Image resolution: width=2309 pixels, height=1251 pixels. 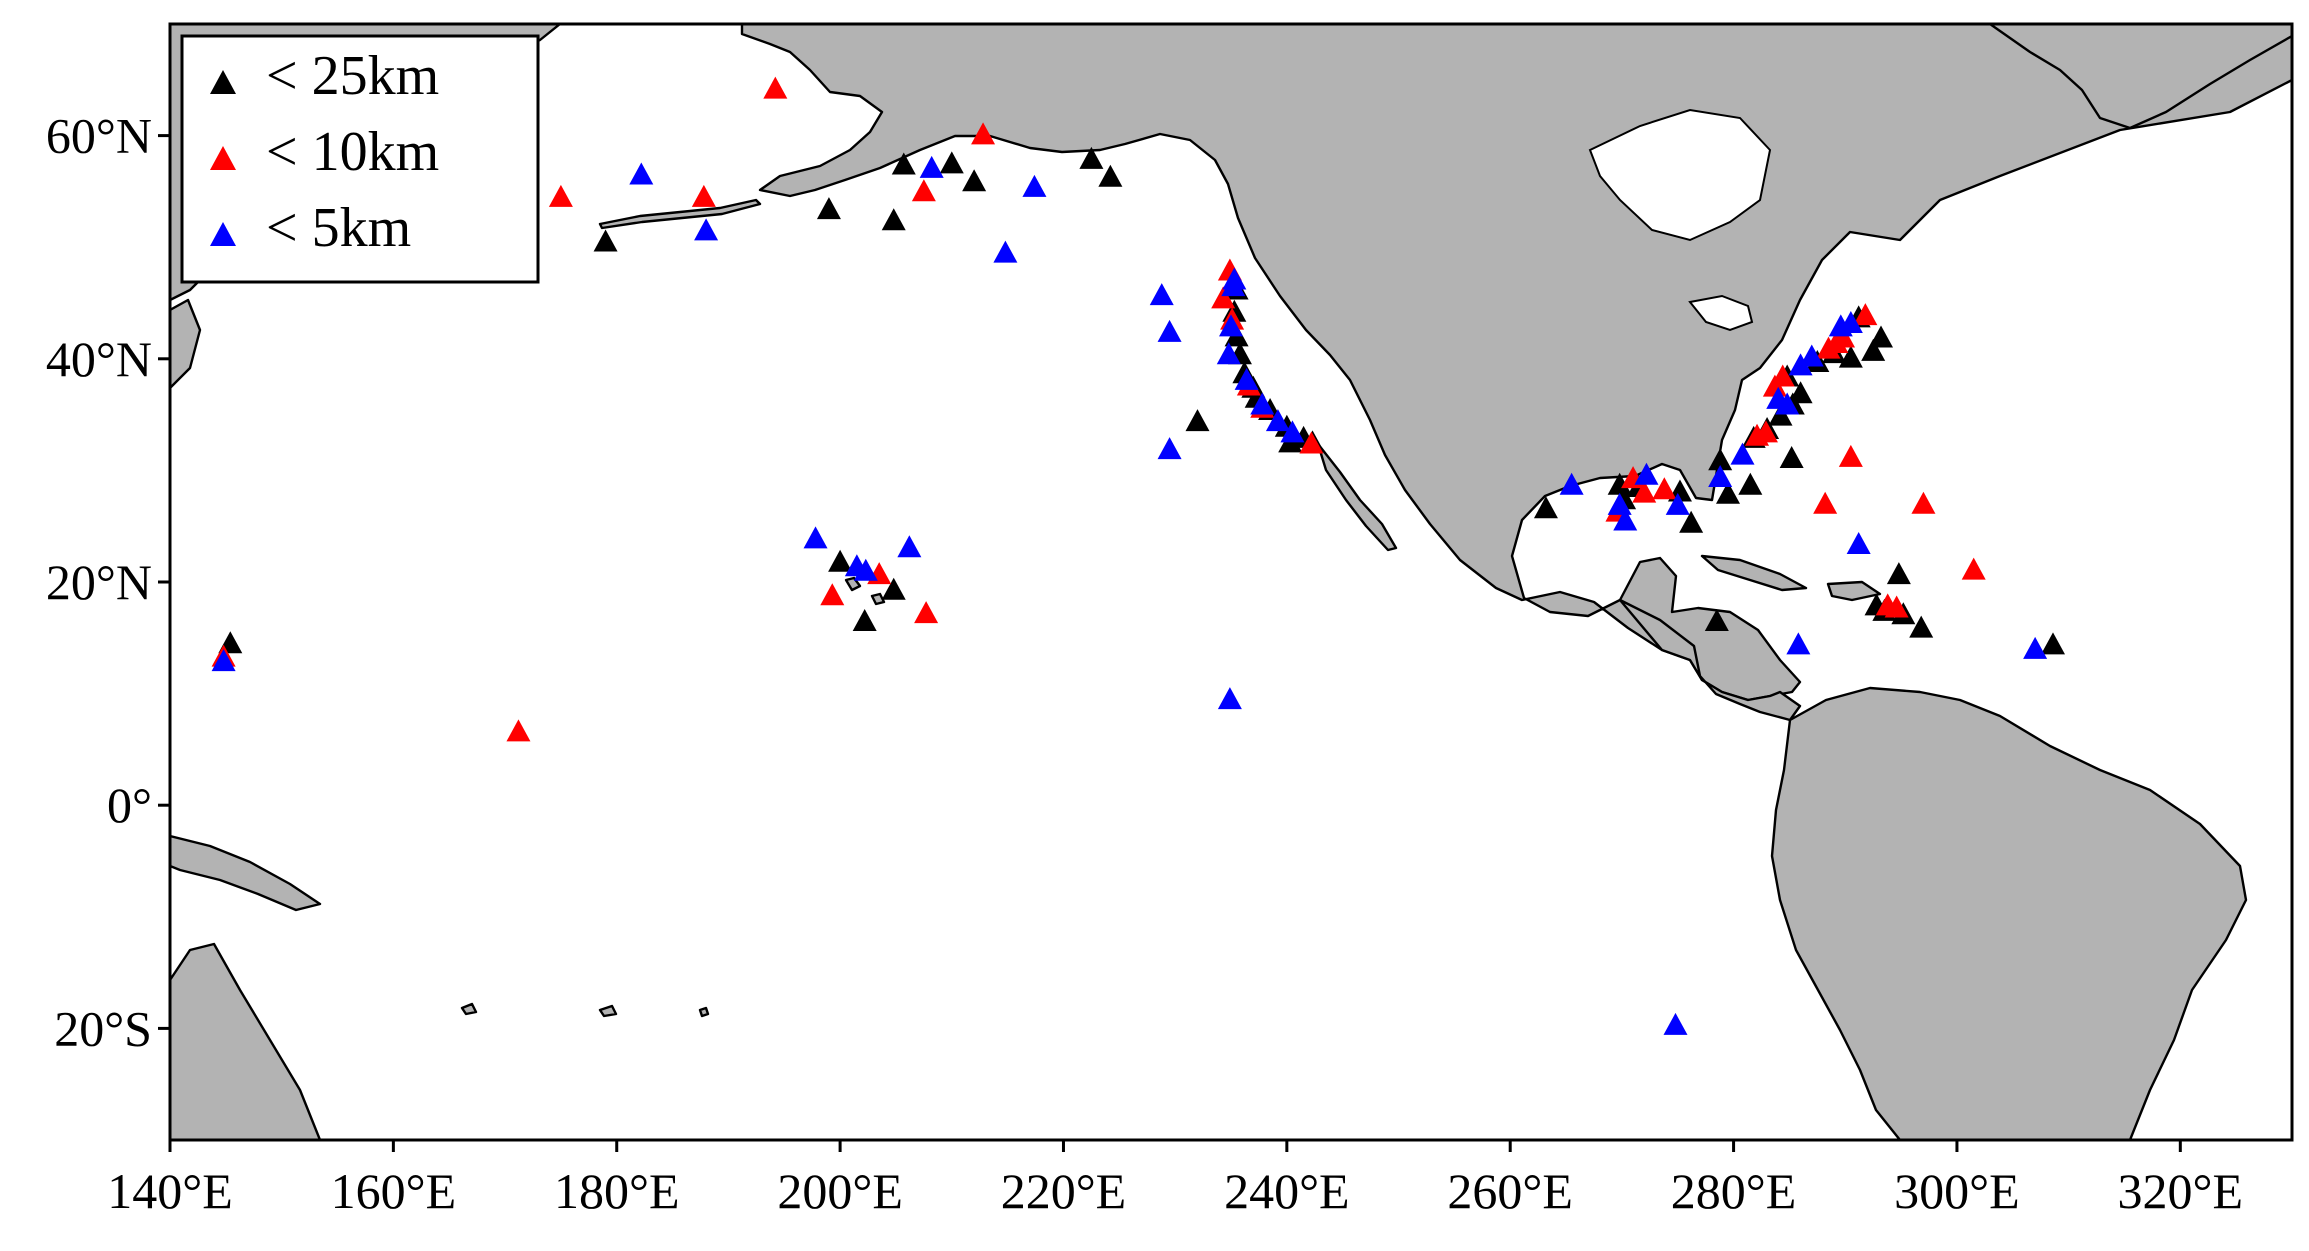 I want to click on south-america, so click(x=2009, y=913).